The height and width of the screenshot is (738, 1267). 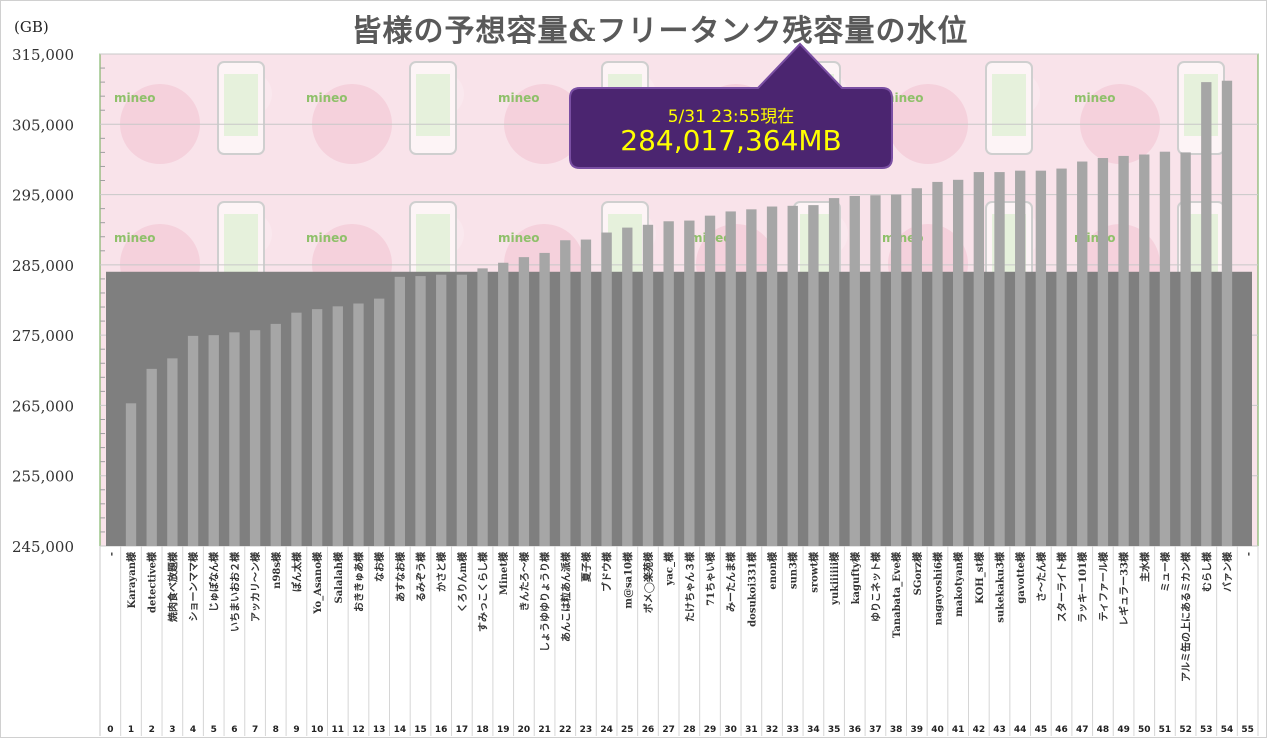 I want to click on x-tick-label: しょうゆゆりょうり様, so click(x=545, y=601).